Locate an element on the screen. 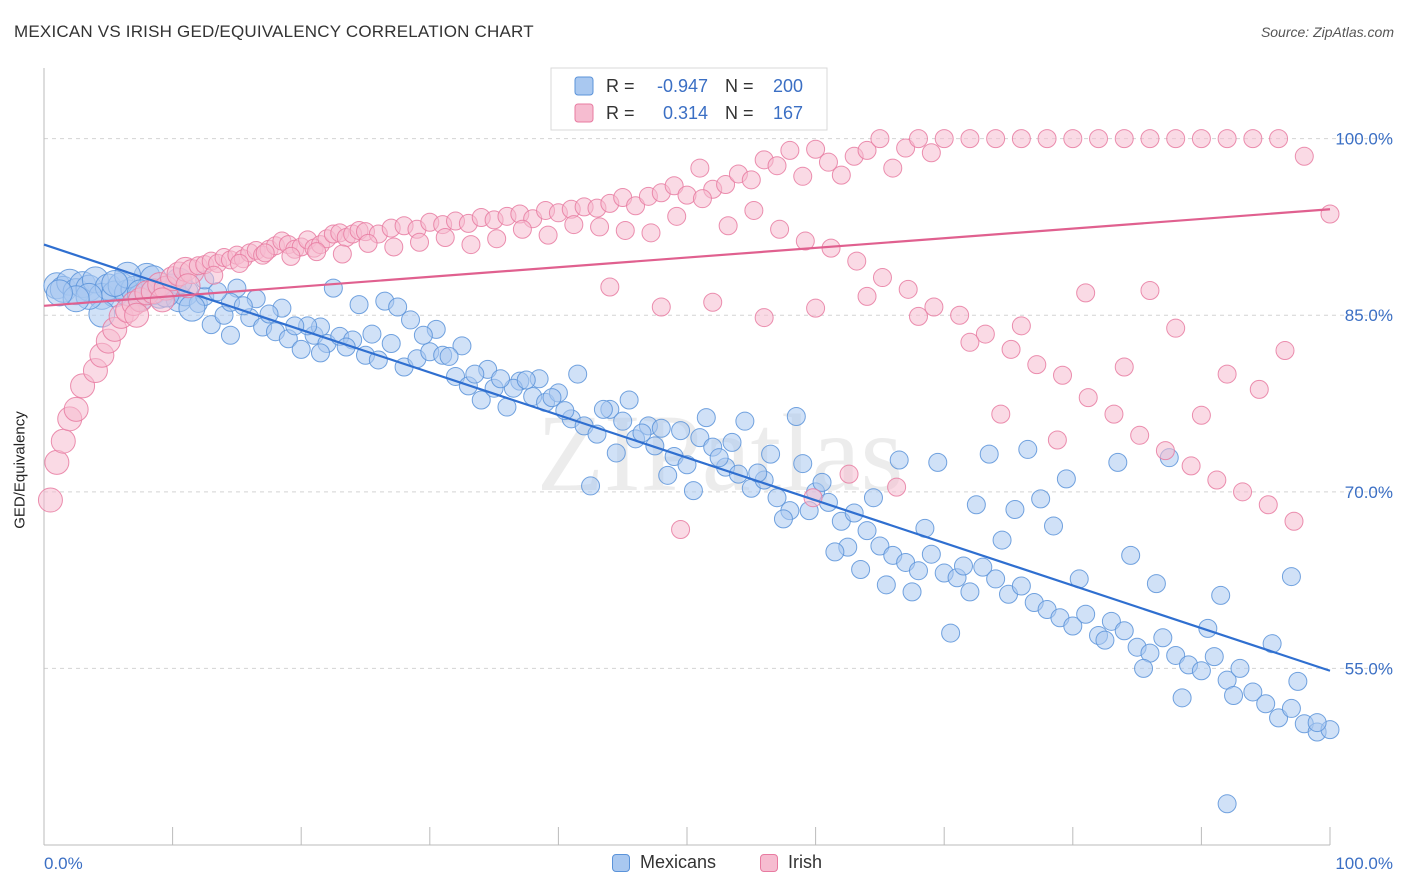  source-note: Source: ZipAtlas.com is located at coordinates (1327, 32).